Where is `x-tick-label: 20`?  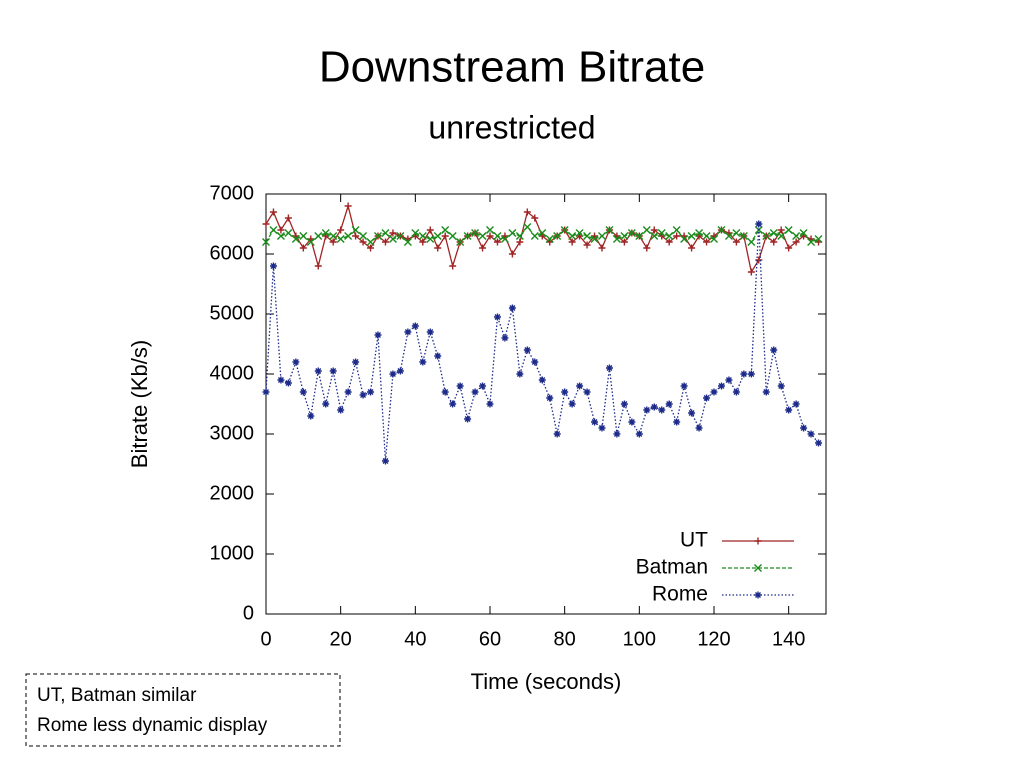
x-tick-label: 20 is located at coordinates (341, 639).